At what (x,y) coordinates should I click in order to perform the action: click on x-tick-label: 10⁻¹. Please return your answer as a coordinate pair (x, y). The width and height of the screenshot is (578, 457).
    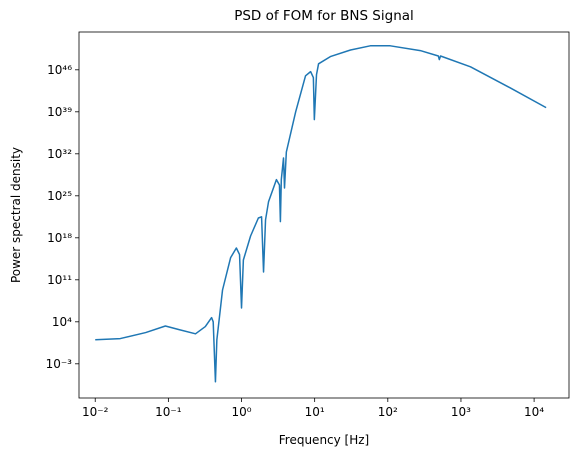
    Looking at the image, I should click on (168, 412).